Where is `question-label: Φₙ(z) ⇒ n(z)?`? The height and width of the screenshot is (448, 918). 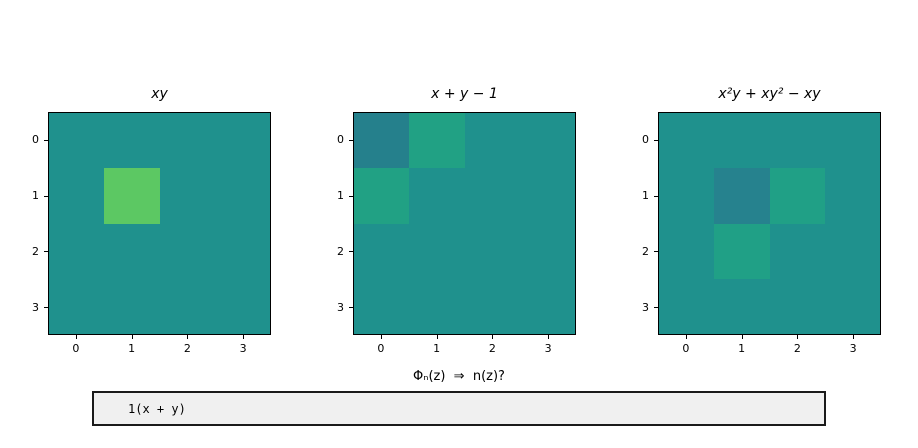 question-label: Φₙ(z) ⇒ n(z)? is located at coordinates (459, 376).